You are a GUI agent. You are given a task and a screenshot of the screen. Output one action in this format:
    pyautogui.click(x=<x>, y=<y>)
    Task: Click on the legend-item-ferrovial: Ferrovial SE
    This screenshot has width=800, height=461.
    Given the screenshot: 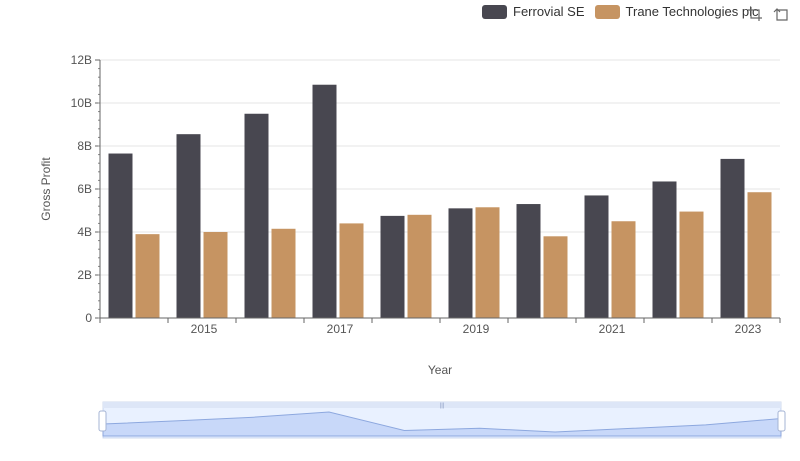 What is the action you would take?
    pyautogui.click(x=533, y=11)
    